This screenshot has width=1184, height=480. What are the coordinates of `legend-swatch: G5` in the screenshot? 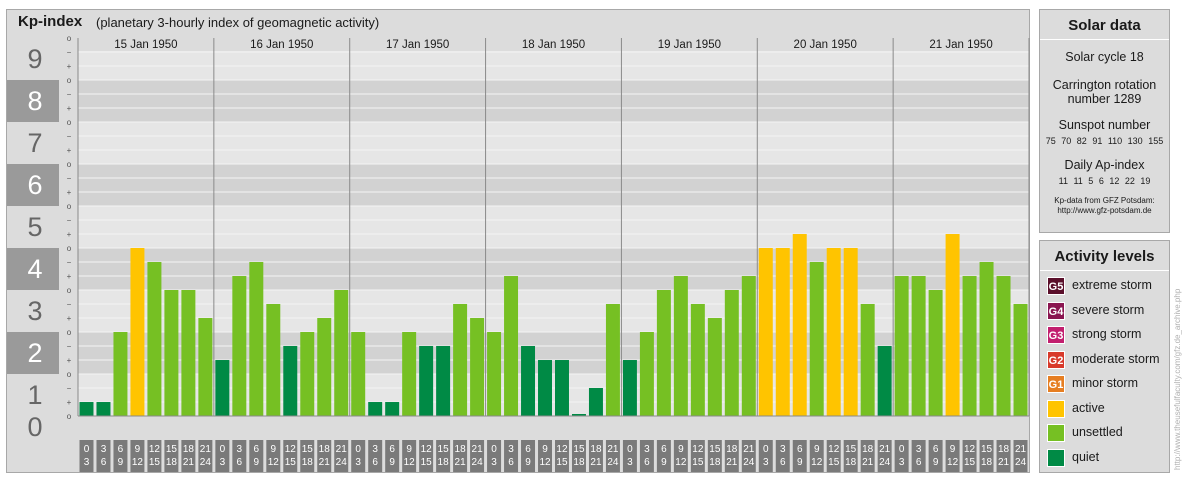 It's located at (1056, 286).